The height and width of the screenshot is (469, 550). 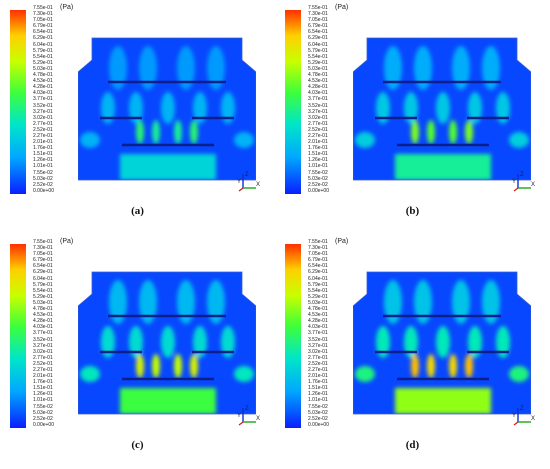 I want to click on bottom-region, so click(x=168, y=167).